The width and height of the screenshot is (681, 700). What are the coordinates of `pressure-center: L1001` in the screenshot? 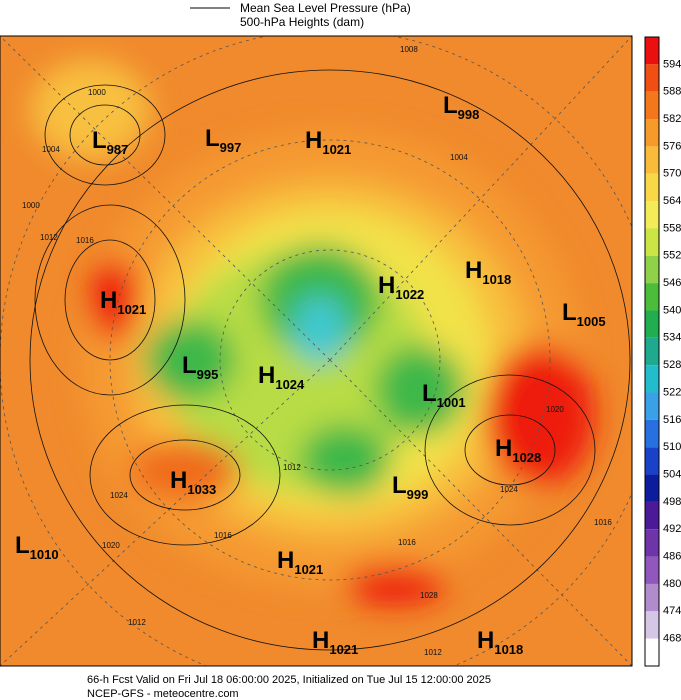 It's located at (444, 395).